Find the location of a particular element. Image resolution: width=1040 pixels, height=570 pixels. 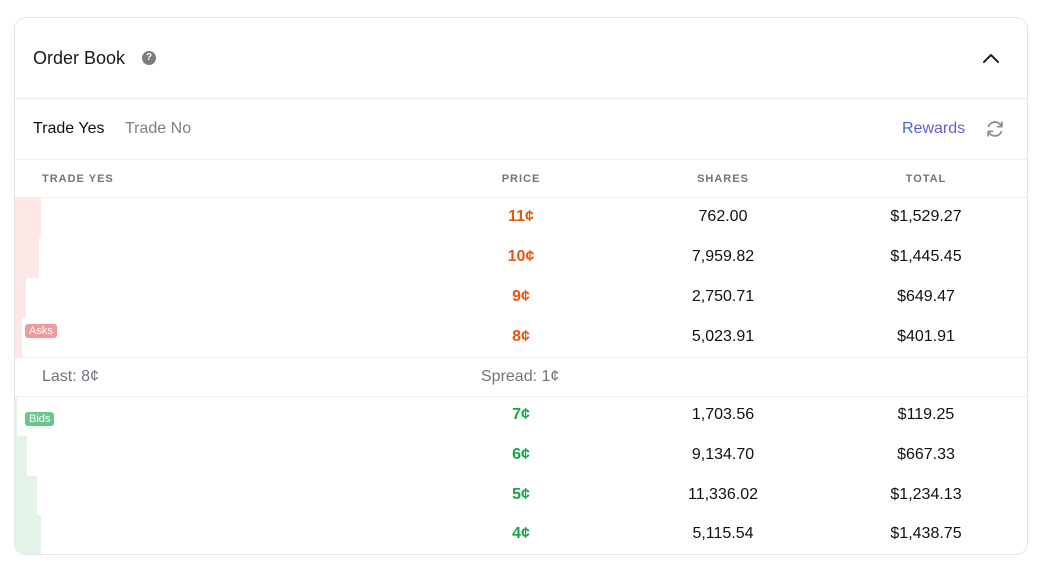

bid-row: Bids 7¢ 1,703.56 $119.25 is located at coordinates (521, 416).